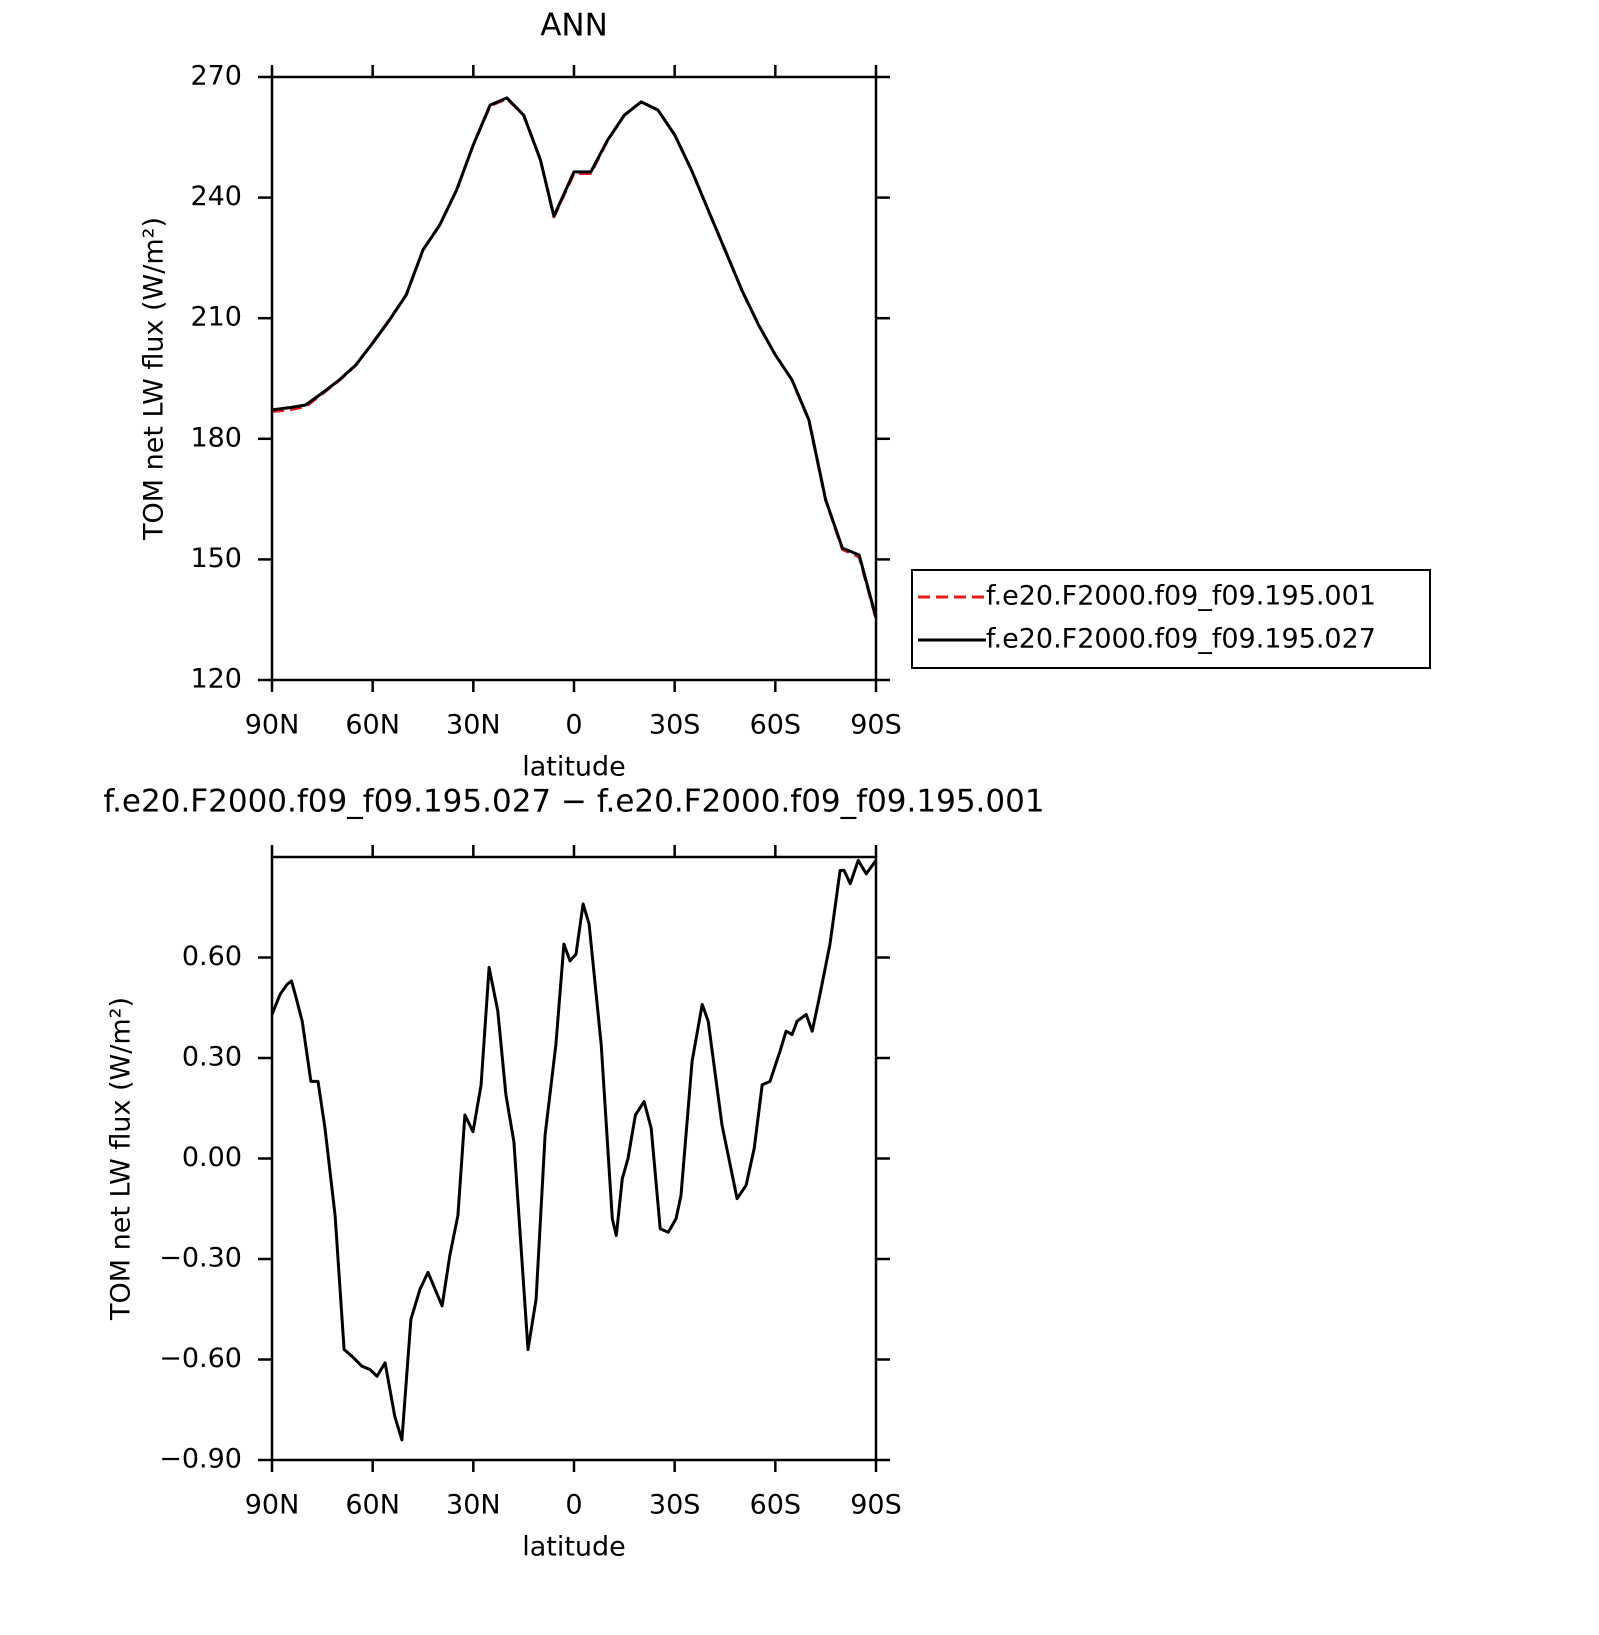  What do you see at coordinates (216, 558) in the screenshot?
I see `y-tick-label: 150` at bounding box center [216, 558].